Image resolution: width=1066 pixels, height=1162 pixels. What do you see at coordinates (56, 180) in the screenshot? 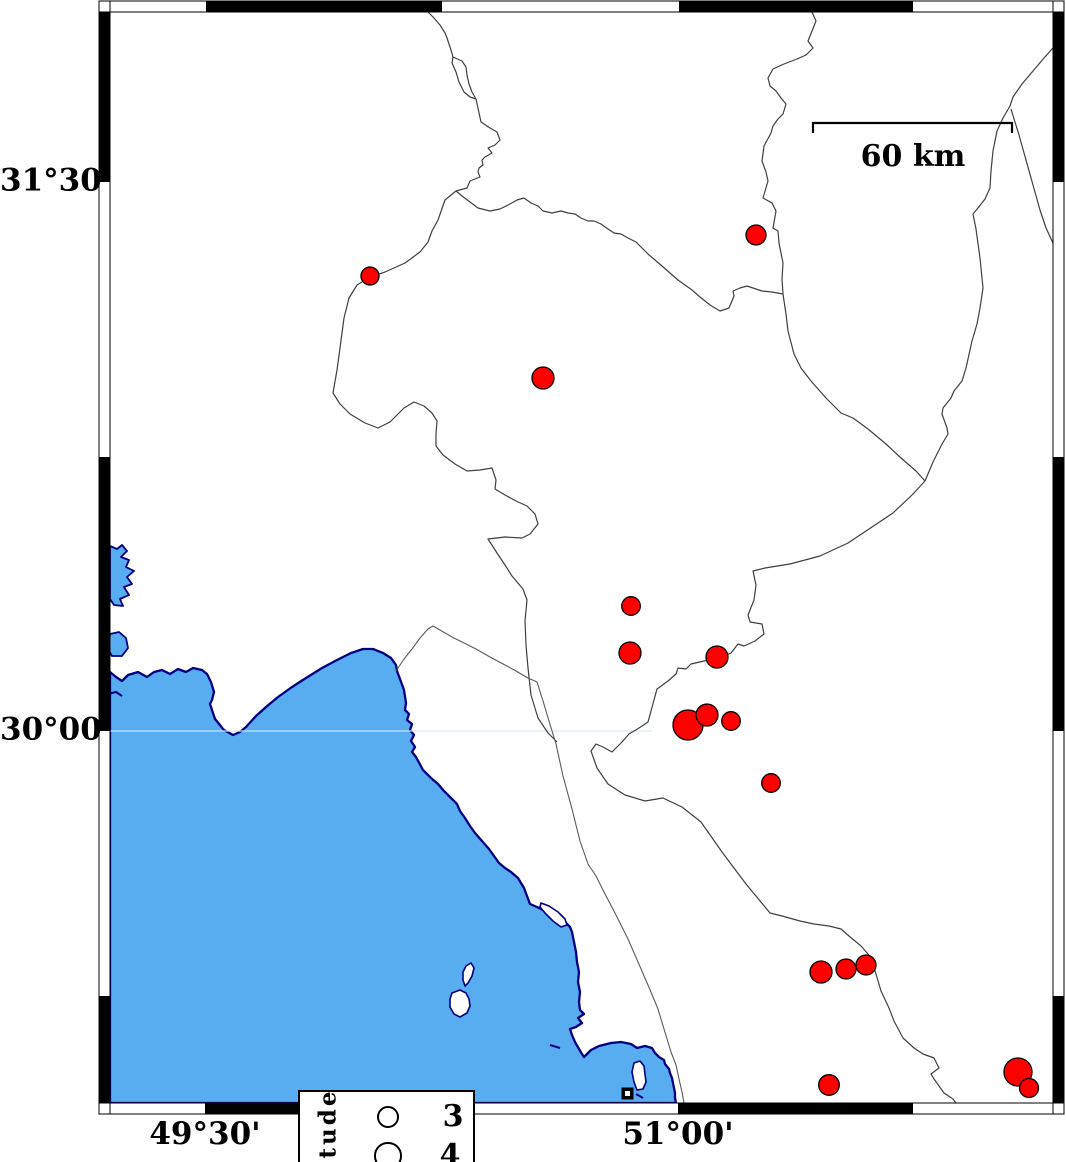
I see `lat-tick-label-31-30: 31°30'` at bounding box center [56, 180].